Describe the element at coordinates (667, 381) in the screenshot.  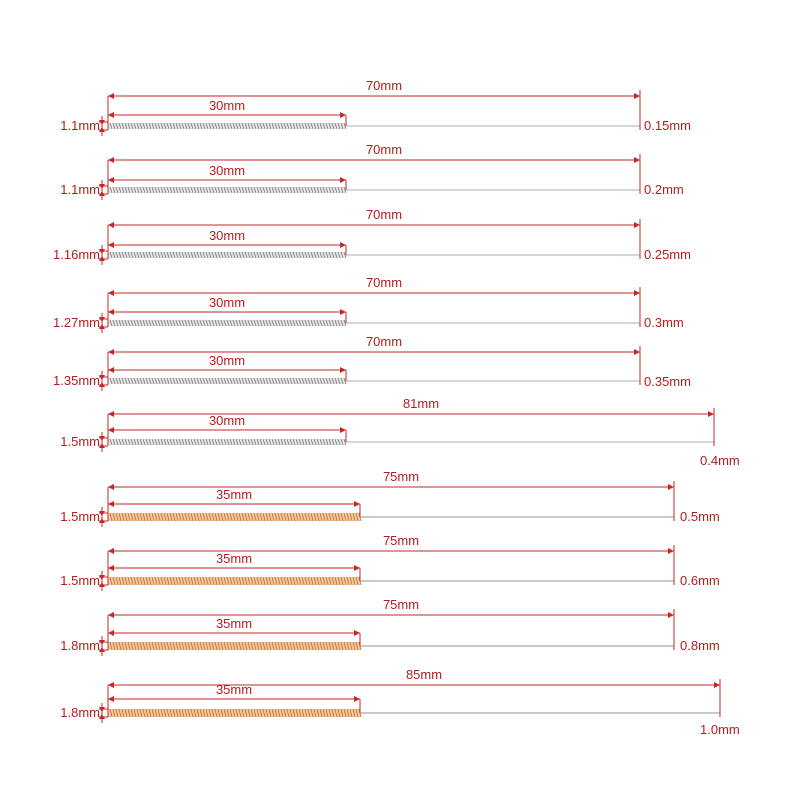
I see `needle-diameter-label: 0.35mm` at that location.